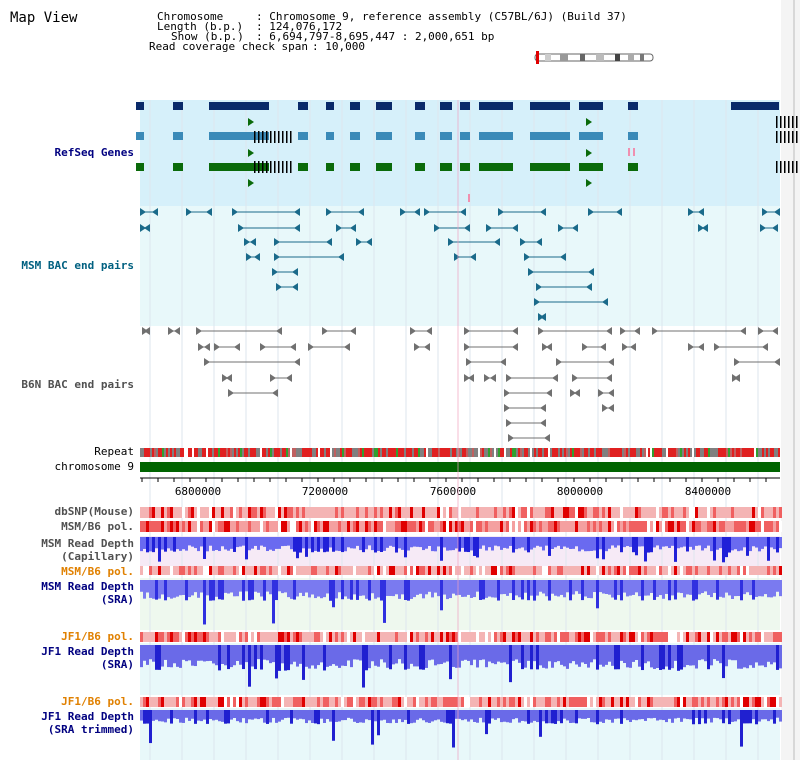 This screenshot has height=760, width=800. I want to click on tick-label-7600000: 7600000, so click(453, 491).